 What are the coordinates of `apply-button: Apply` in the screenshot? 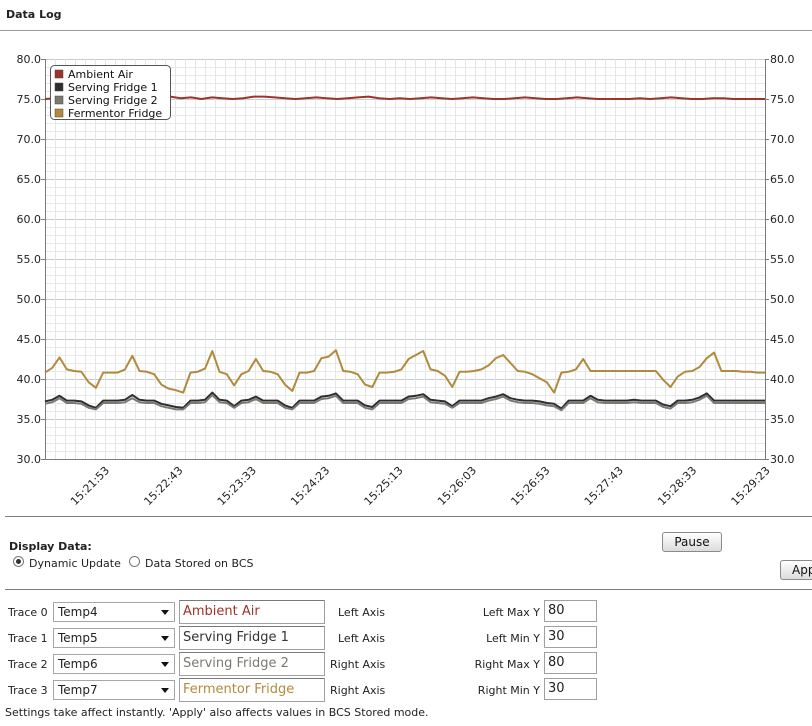 It's located at (796, 570).